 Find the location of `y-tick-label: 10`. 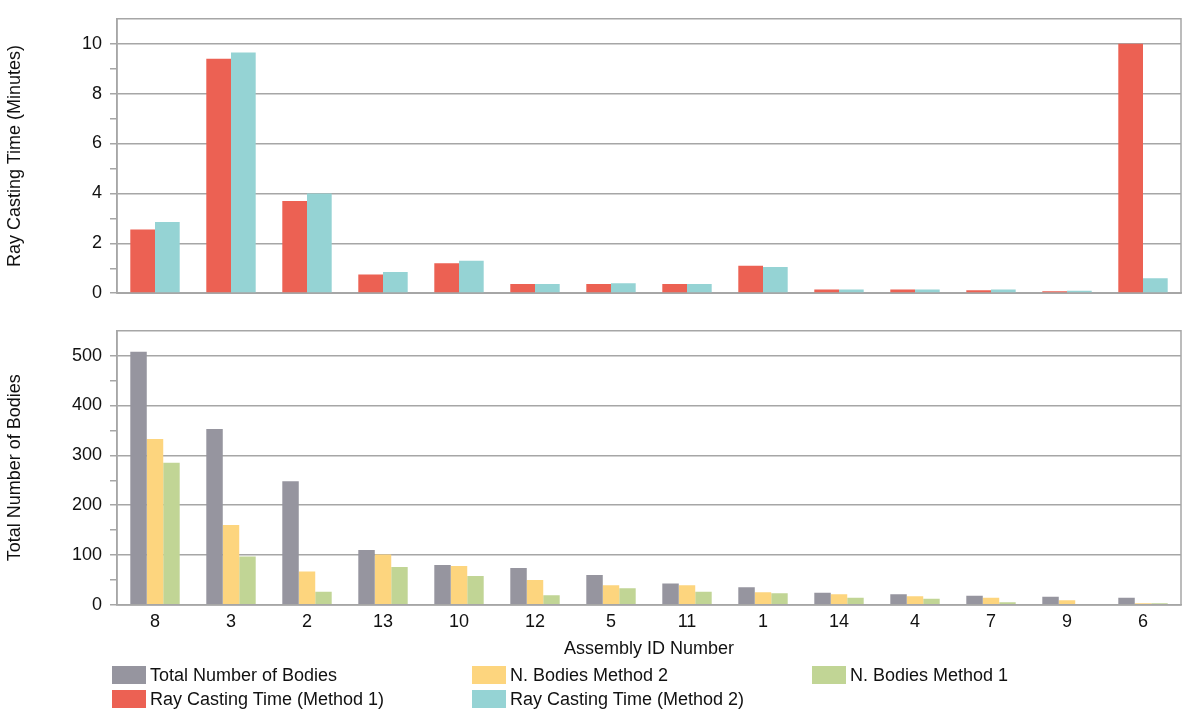

y-tick-label: 10 is located at coordinates (91, 42).